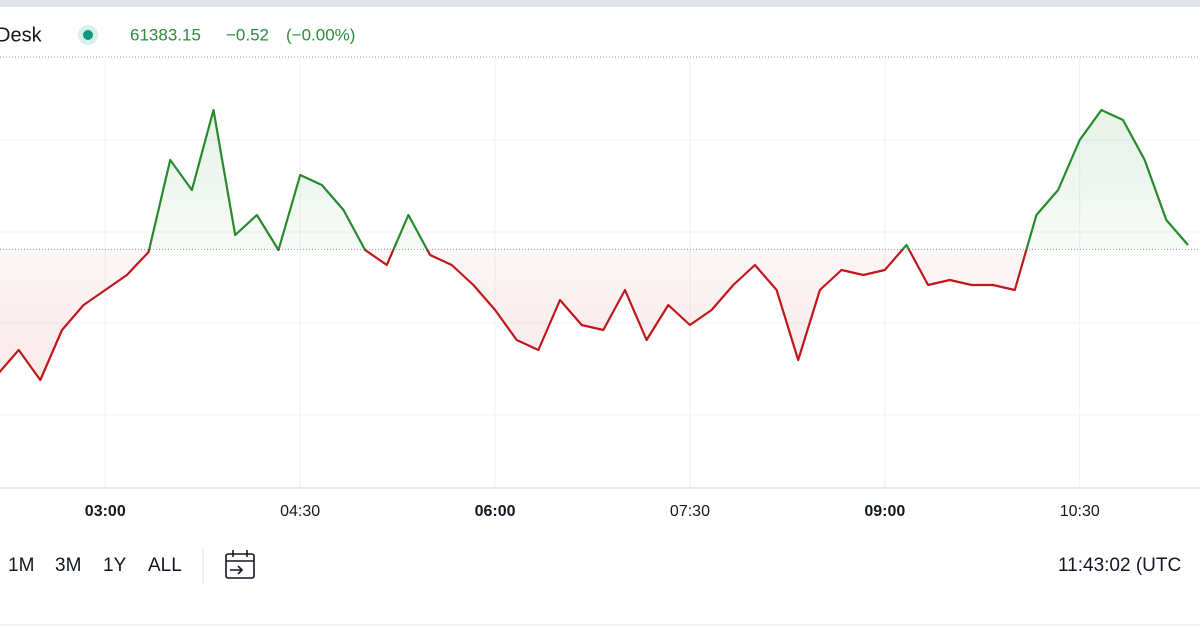  Describe the element at coordinates (165, 565) in the screenshot. I see `range-button: ALL` at that location.